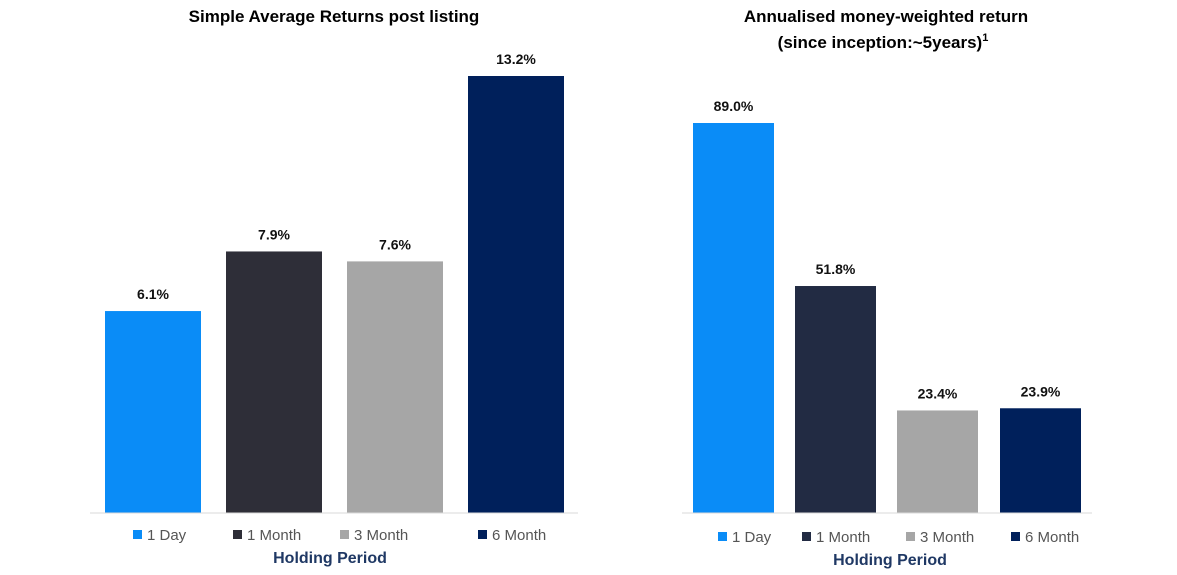 This screenshot has width=1177, height=575. What do you see at coordinates (516, 294) in the screenshot?
I see `chart-1-bar-6-month` at bounding box center [516, 294].